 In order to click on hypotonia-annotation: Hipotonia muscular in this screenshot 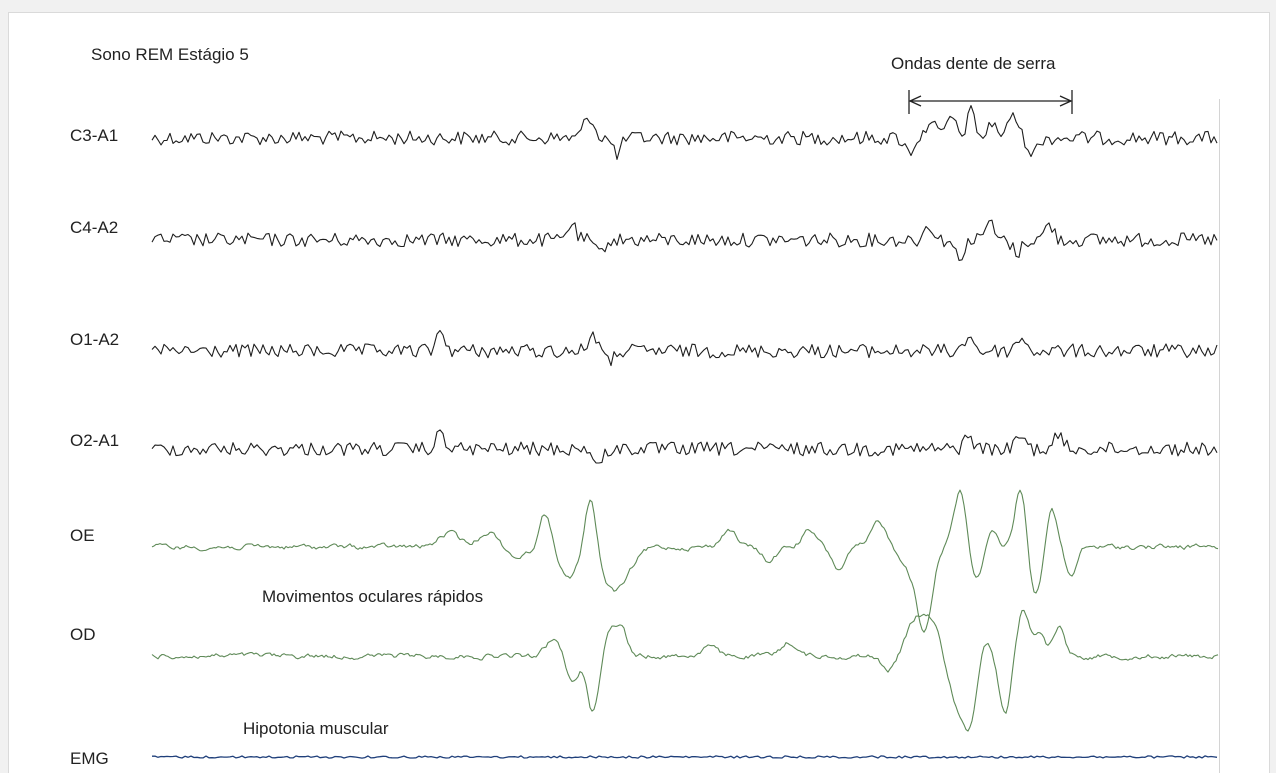, I will do `click(316, 728)`.